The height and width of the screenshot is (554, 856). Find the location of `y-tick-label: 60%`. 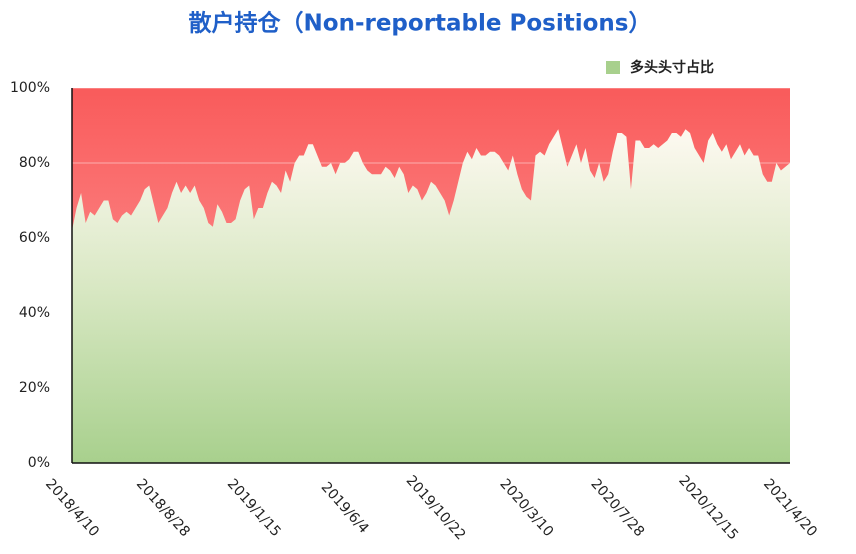

y-tick-label: 60% is located at coordinates (34, 238).